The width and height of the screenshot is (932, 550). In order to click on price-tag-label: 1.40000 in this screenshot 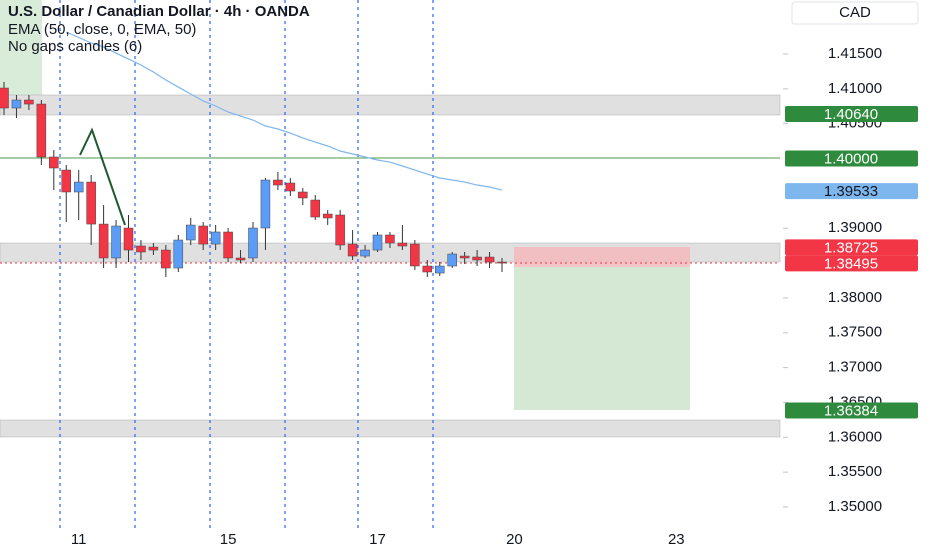, I will do `click(851, 159)`.